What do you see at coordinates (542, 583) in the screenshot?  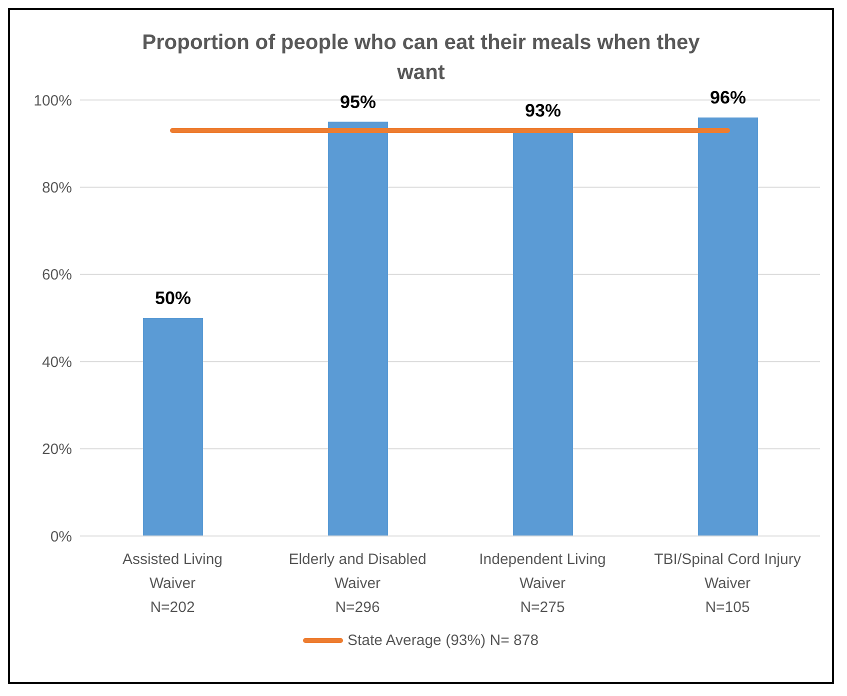 I see `x-tick-label: Independent Living Waiver N=275` at bounding box center [542, 583].